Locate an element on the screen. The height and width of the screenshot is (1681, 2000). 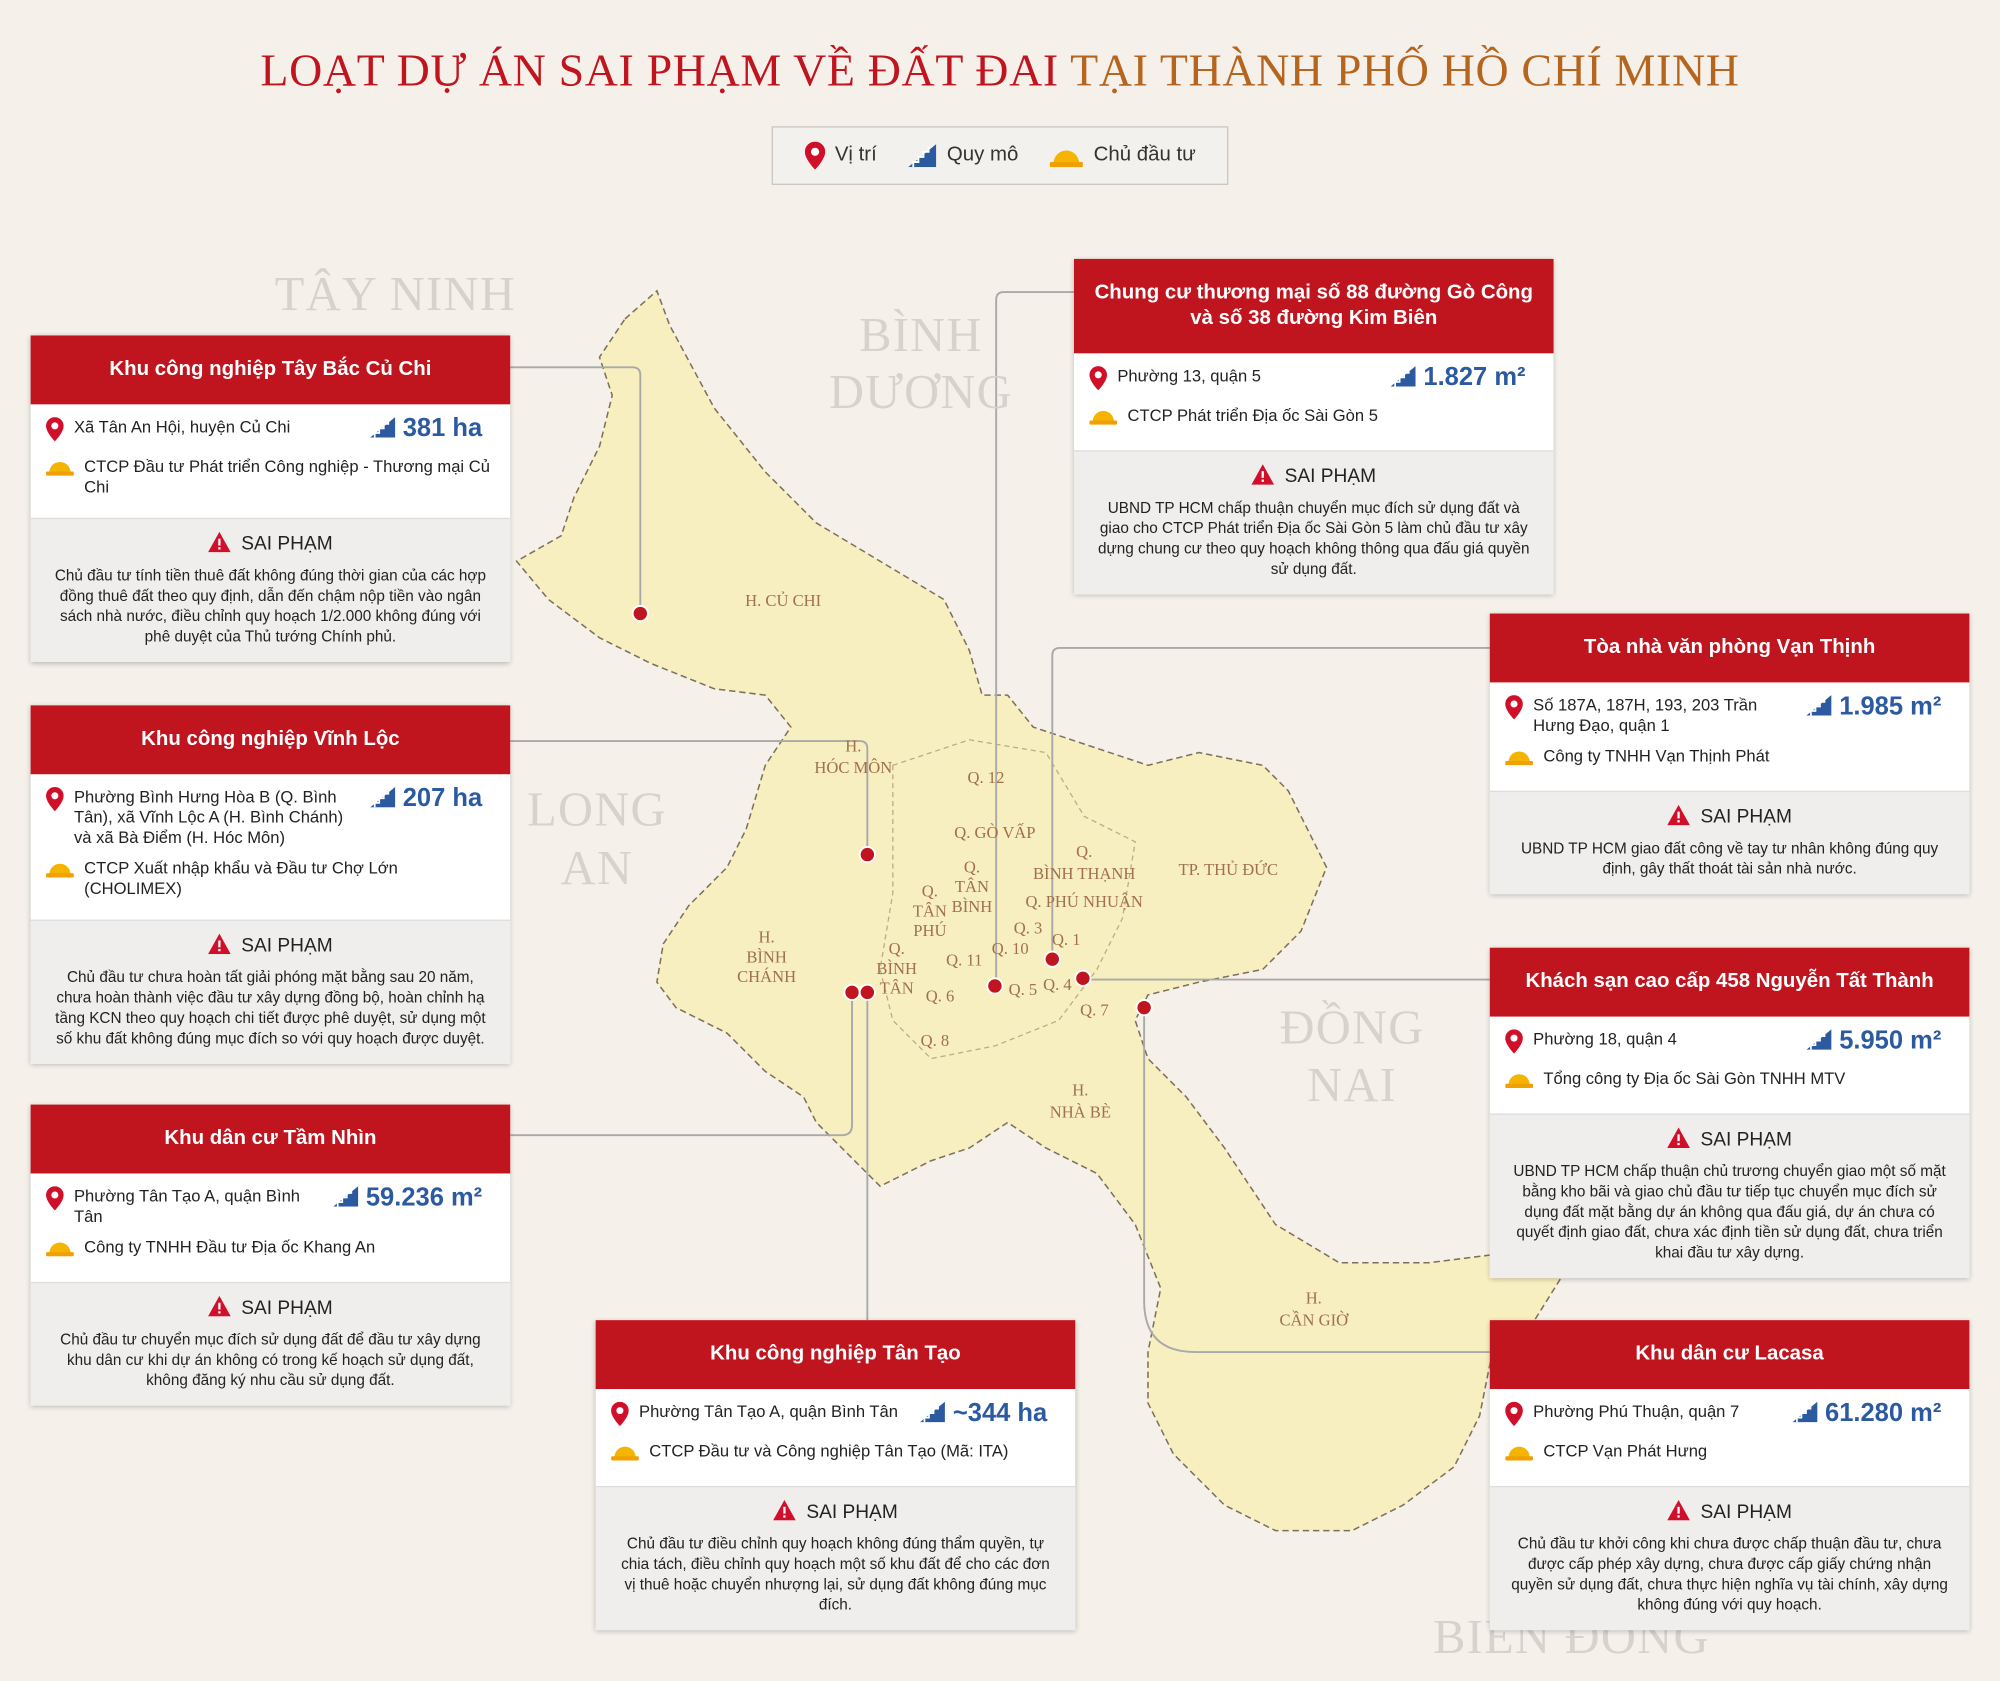
location-row: Xã Tân An Hội, huyện Củ Chi 381 ha is located at coordinates (270, 431).